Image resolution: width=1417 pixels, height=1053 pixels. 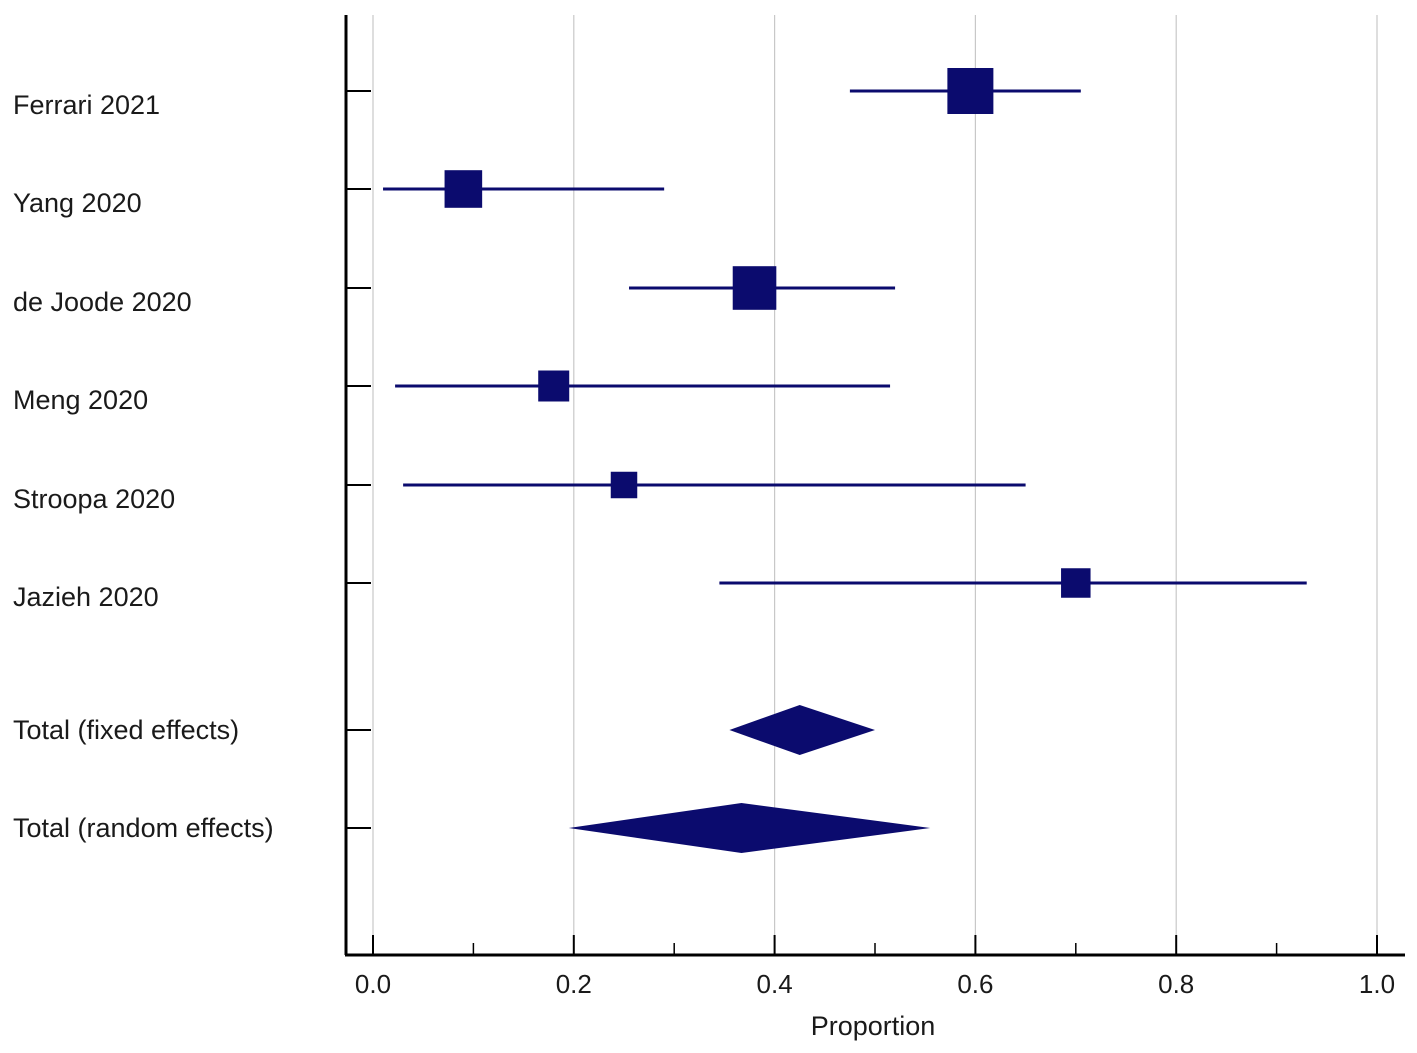 What do you see at coordinates (126, 730) in the screenshot?
I see `total-label: Total (fixed effects)` at bounding box center [126, 730].